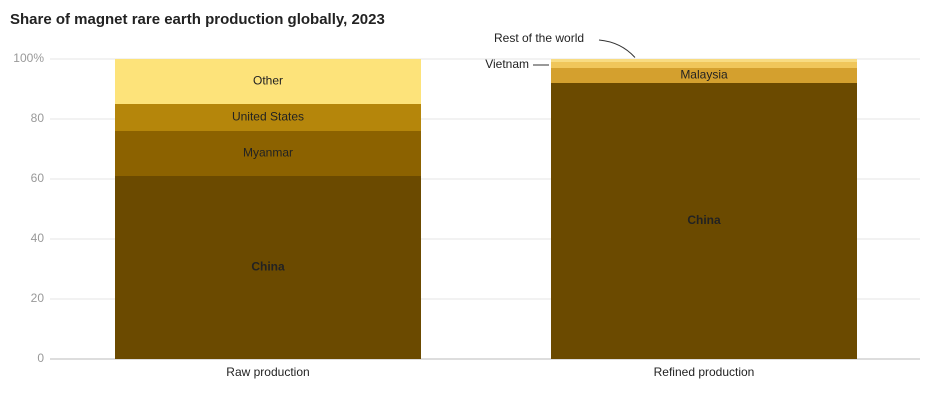 This screenshot has width=944, height=405. I want to click on y-tick-label: 100%, so click(28, 58).